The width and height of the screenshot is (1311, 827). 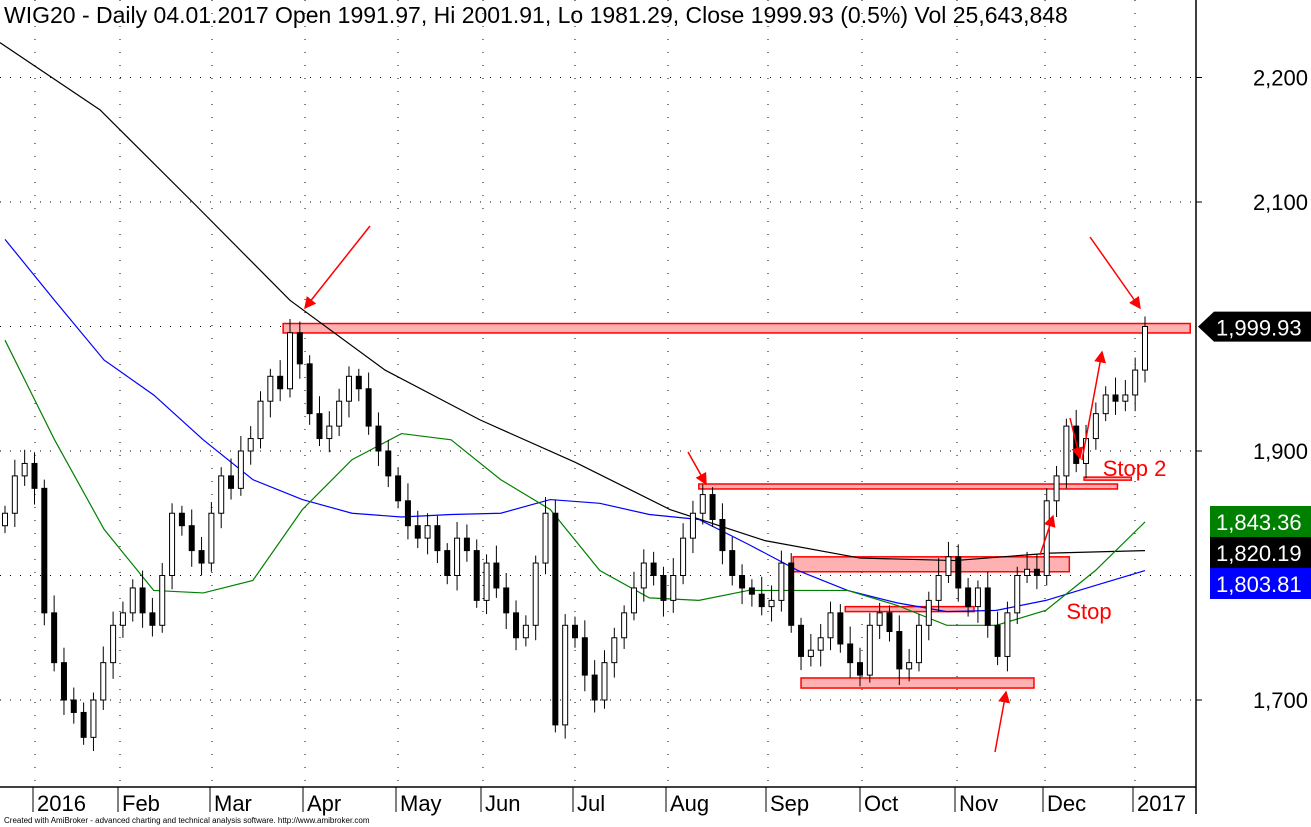 I want to click on x-tick-label: Dec, so click(x=1066, y=803).